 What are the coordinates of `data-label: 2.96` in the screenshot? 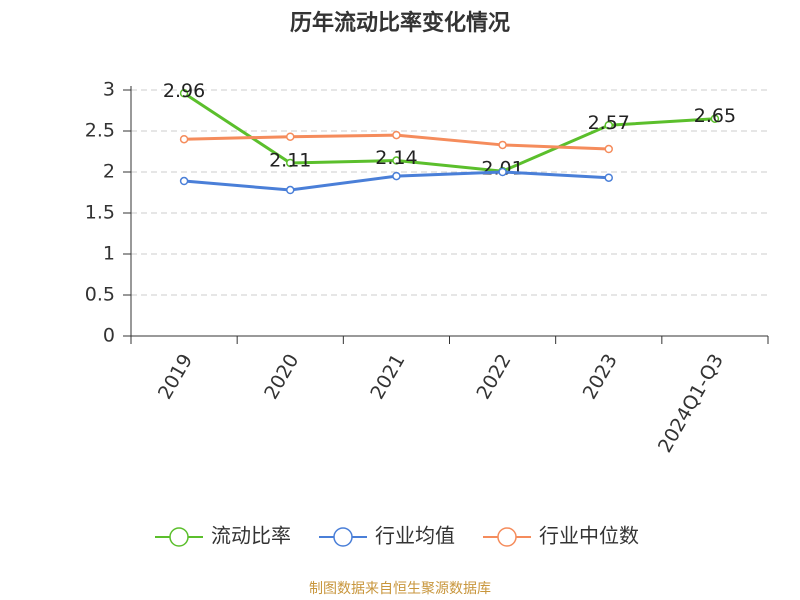 It's located at (184, 91).